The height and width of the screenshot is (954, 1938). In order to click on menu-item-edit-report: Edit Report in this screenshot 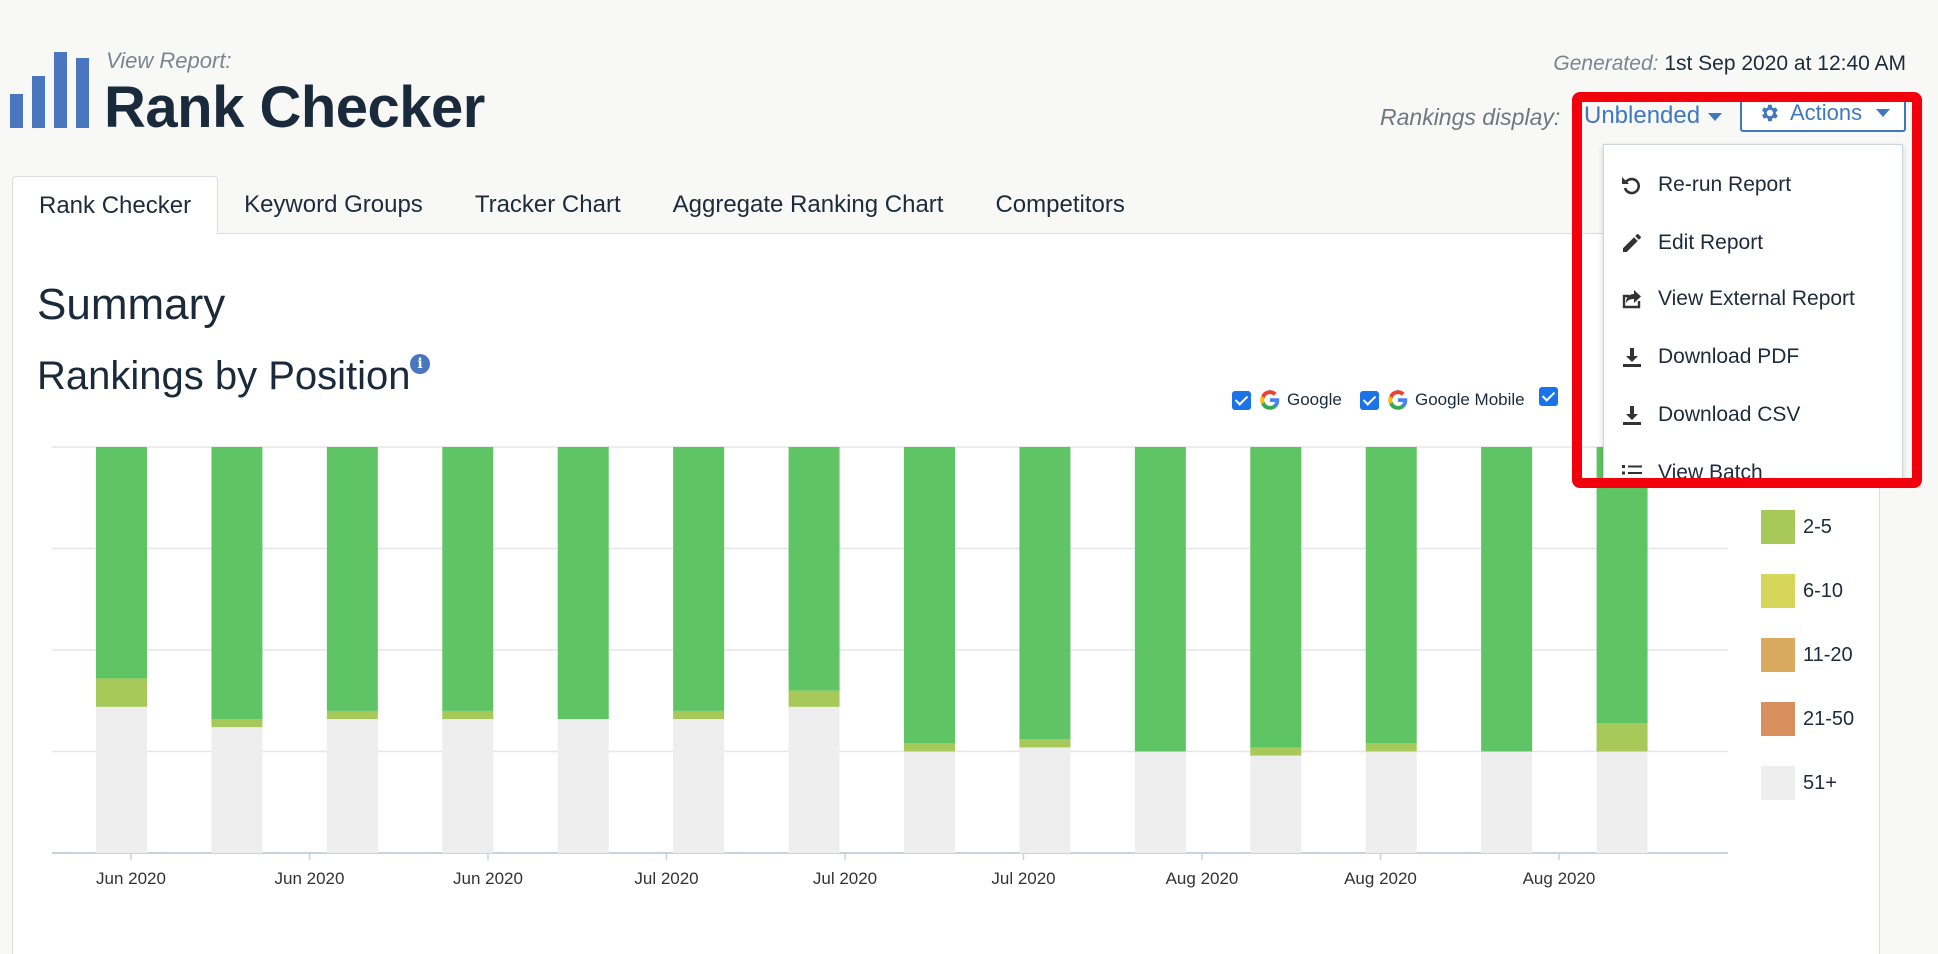, I will do `click(1691, 243)`.